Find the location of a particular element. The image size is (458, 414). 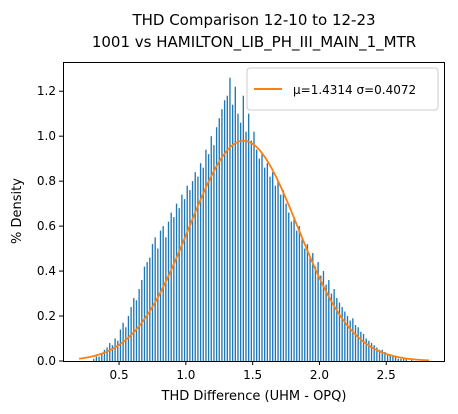

y-tick-label: 0.2 is located at coordinates (46, 316).